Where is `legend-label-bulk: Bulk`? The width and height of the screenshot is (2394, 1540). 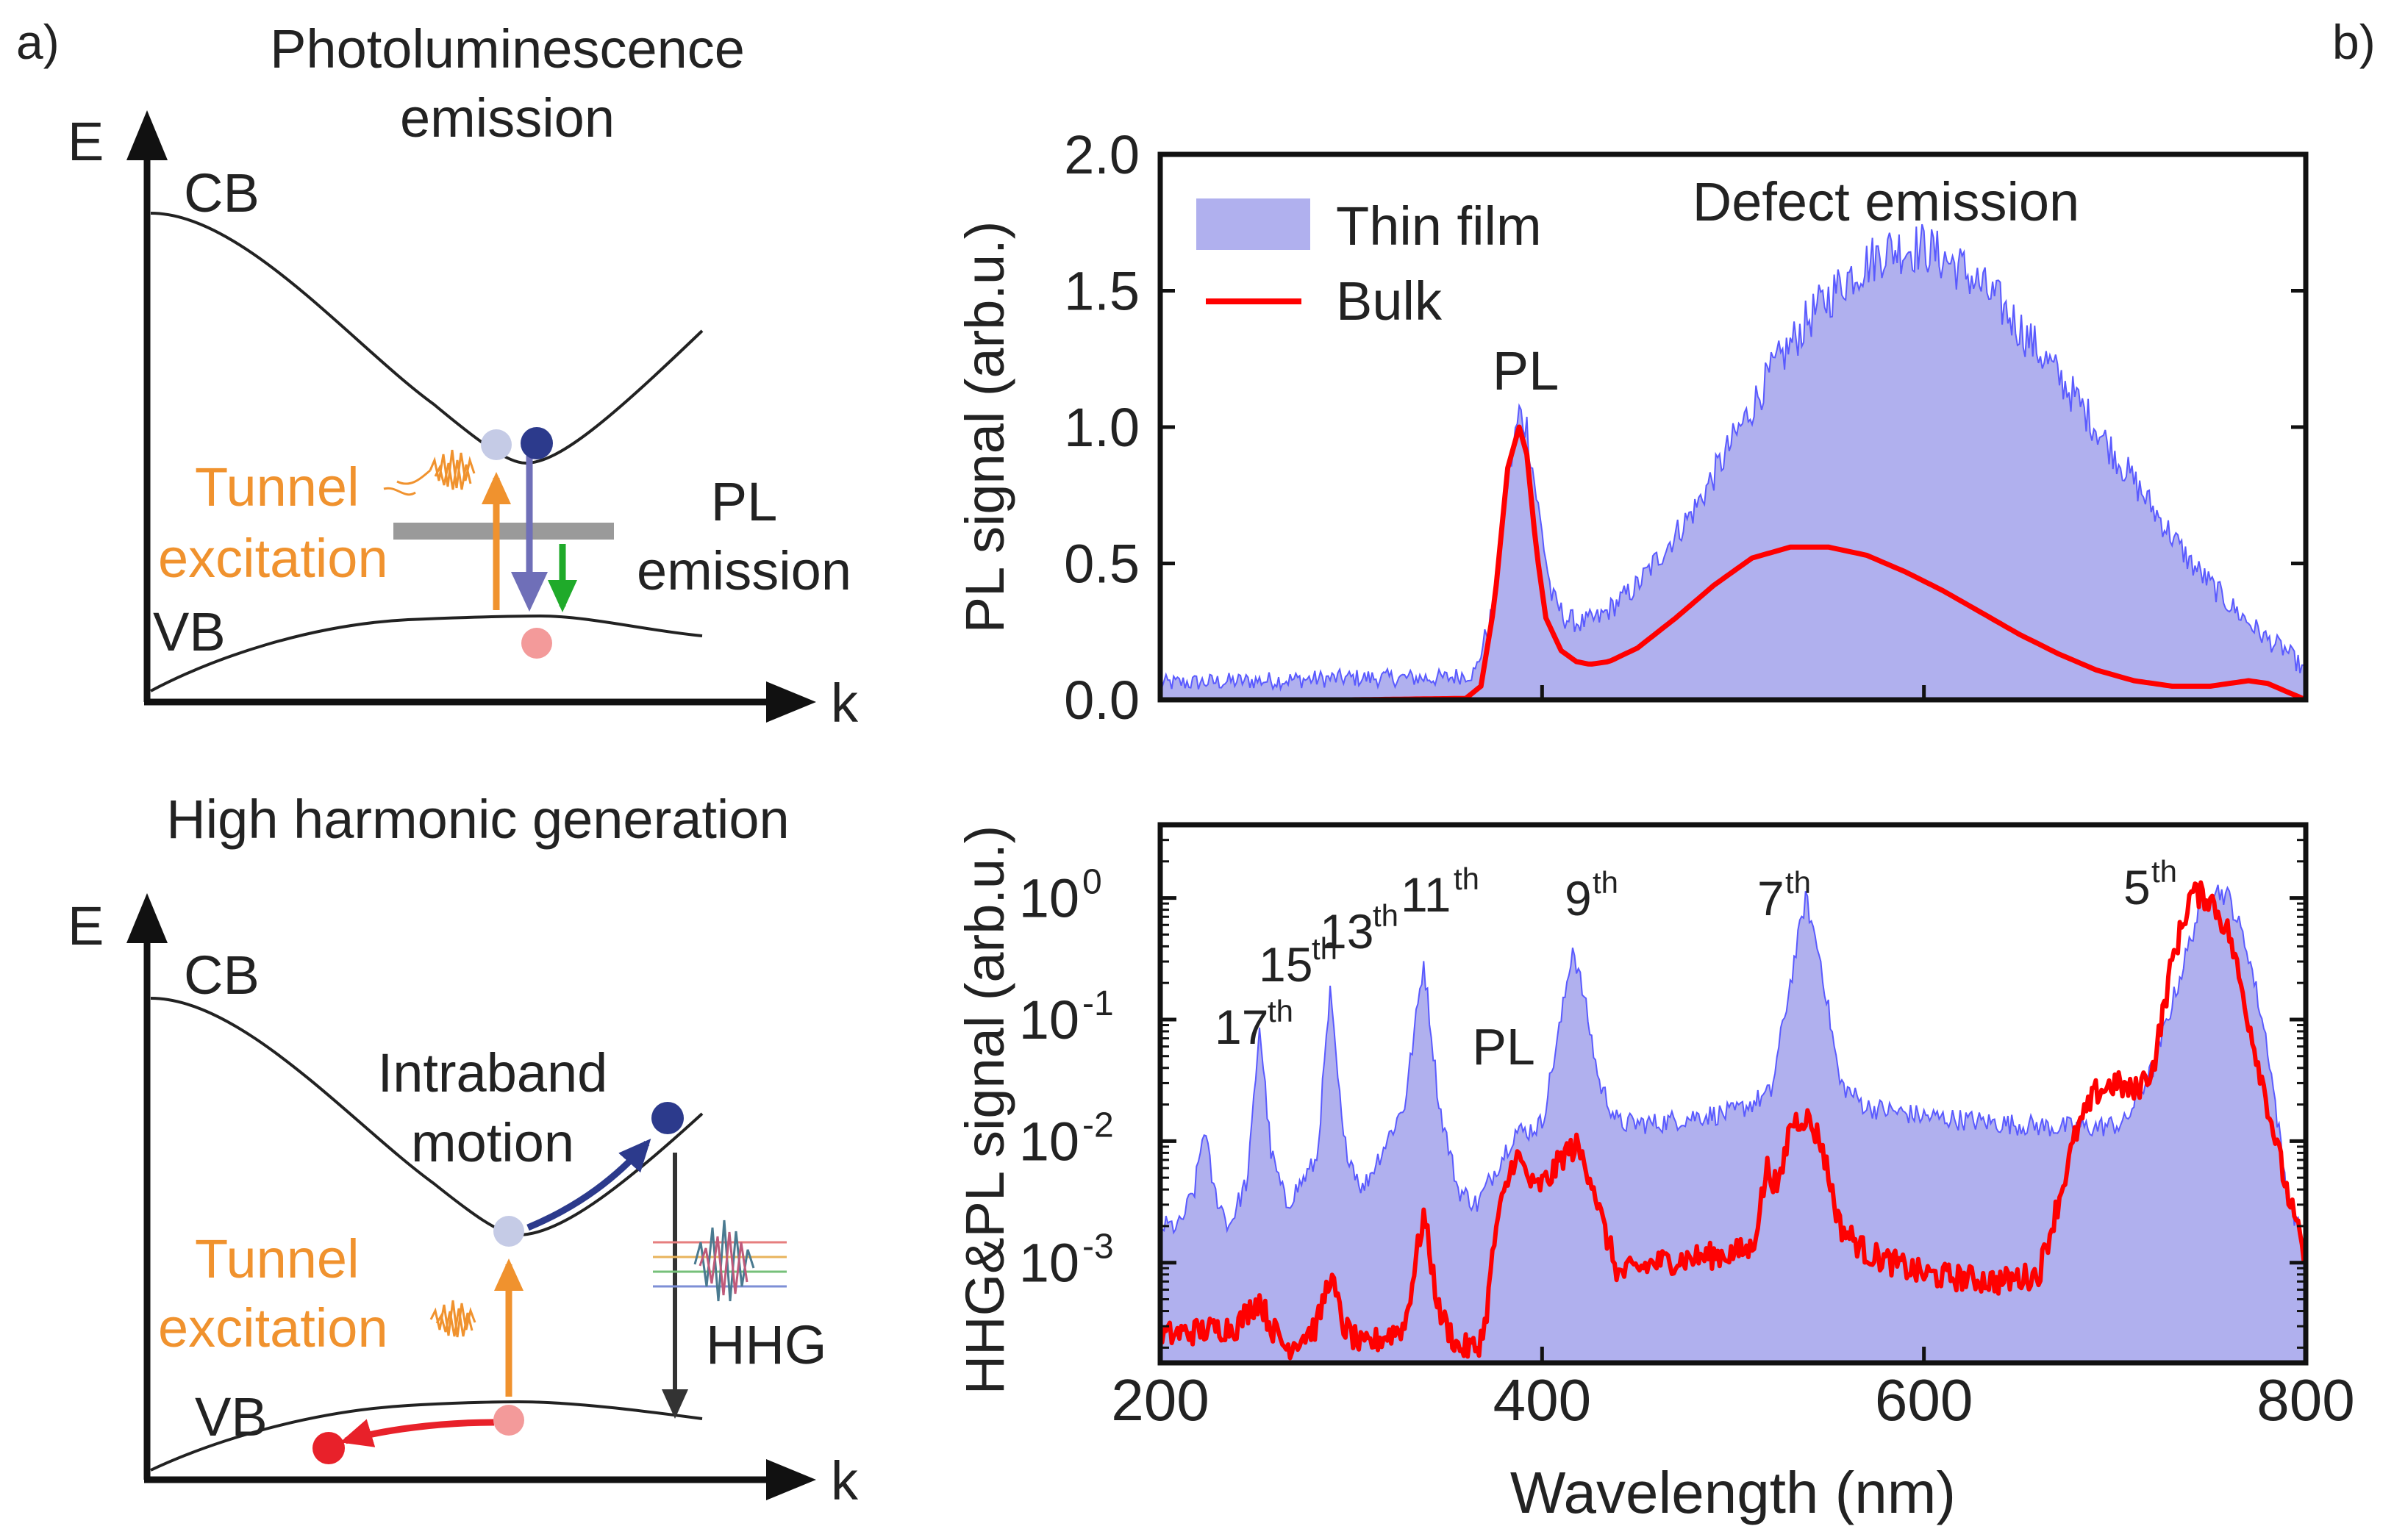 legend-label-bulk: Bulk is located at coordinates (1389, 301).